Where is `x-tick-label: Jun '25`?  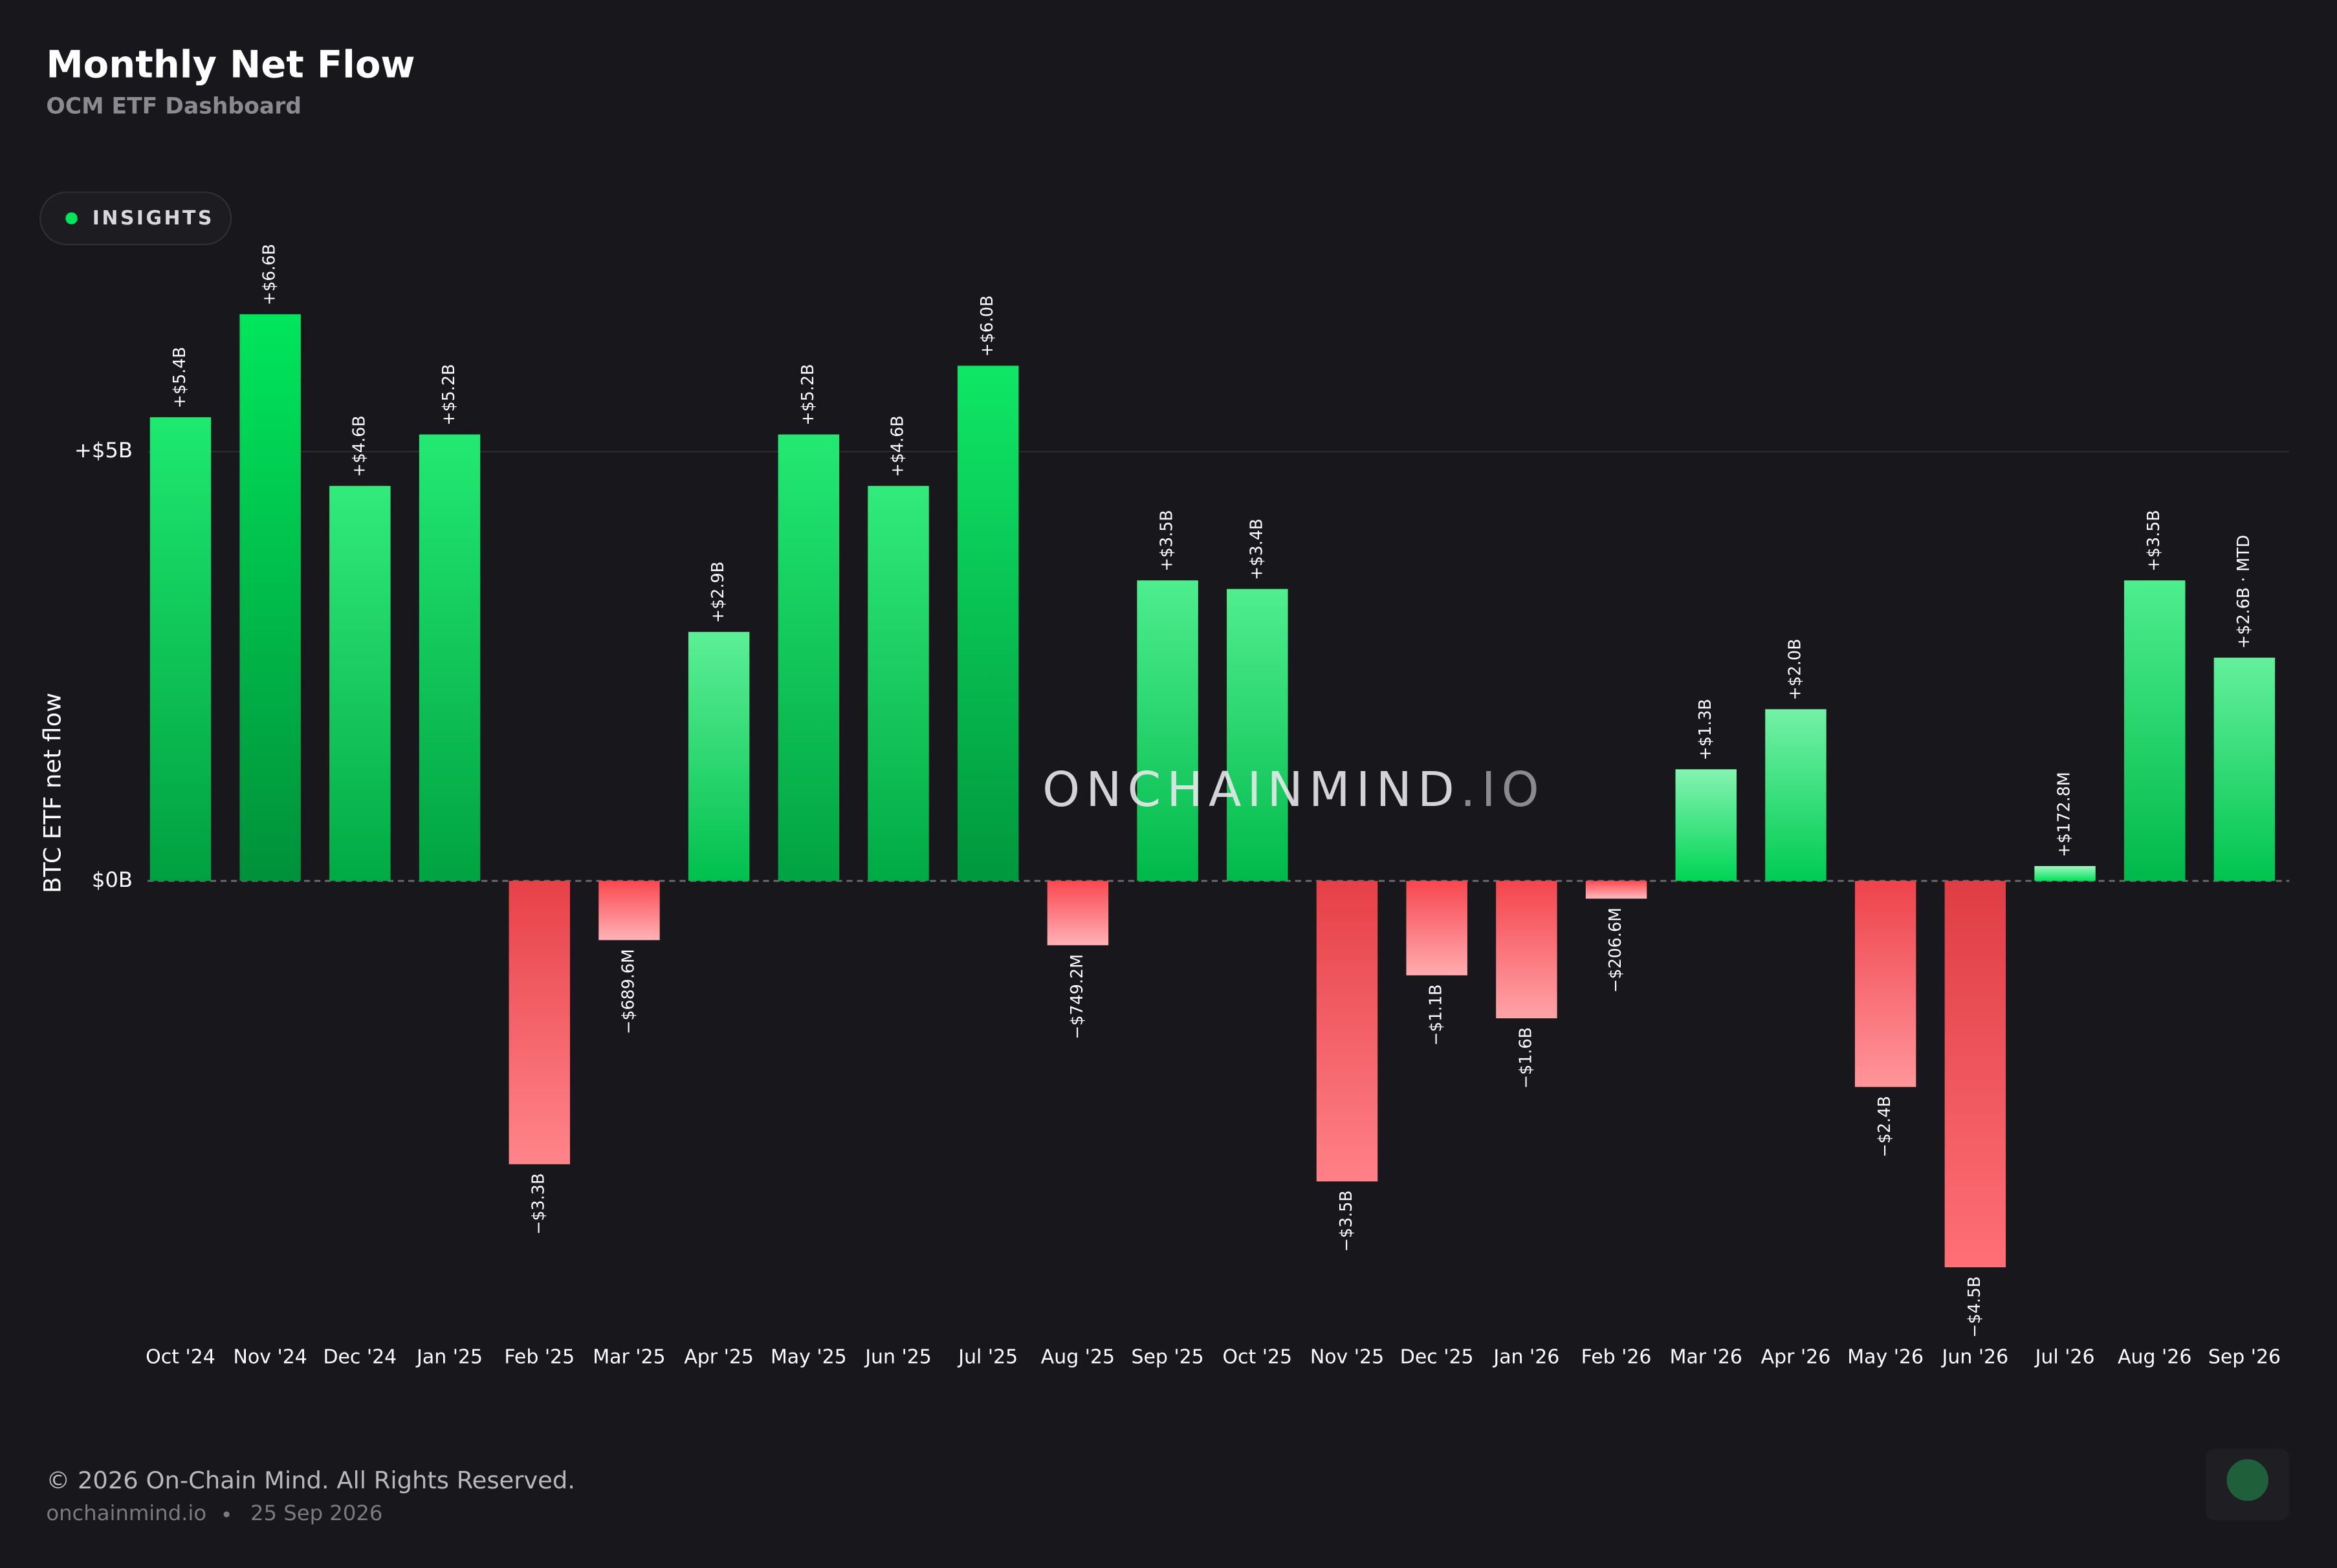 x-tick-label: Jun '25 is located at coordinates (898, 1357).